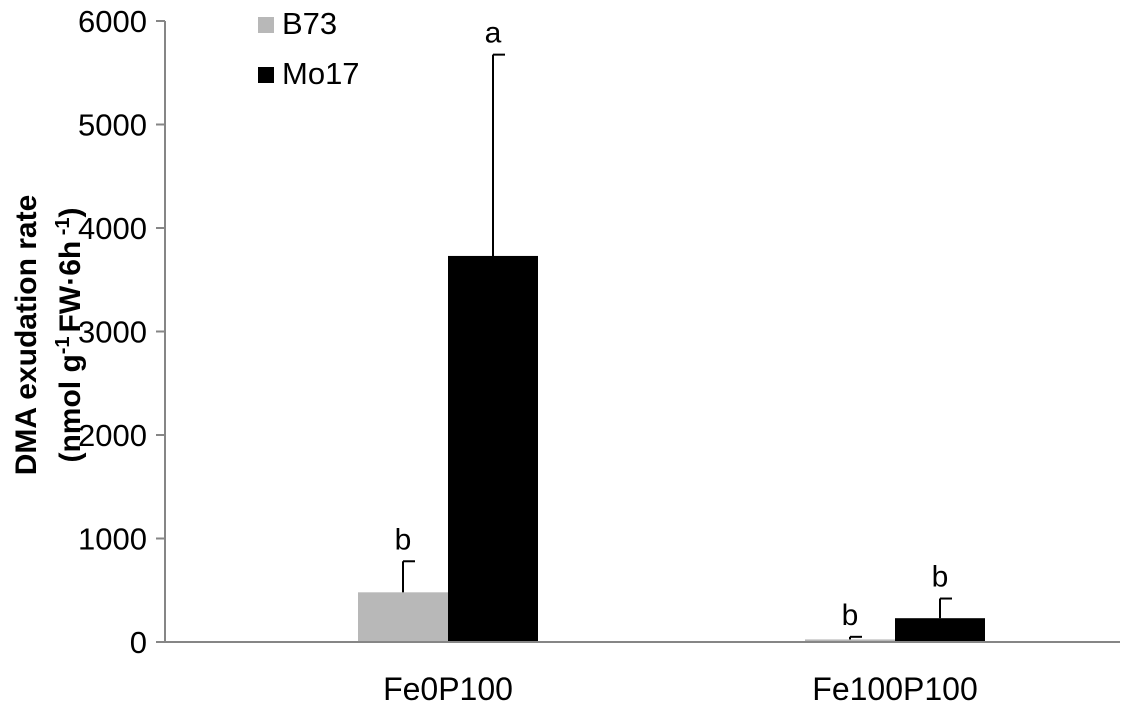 This screenshot has width=1125, height=714. I want to click on y-axis-label-unit-pre: (nmol g, so click(70, 408).